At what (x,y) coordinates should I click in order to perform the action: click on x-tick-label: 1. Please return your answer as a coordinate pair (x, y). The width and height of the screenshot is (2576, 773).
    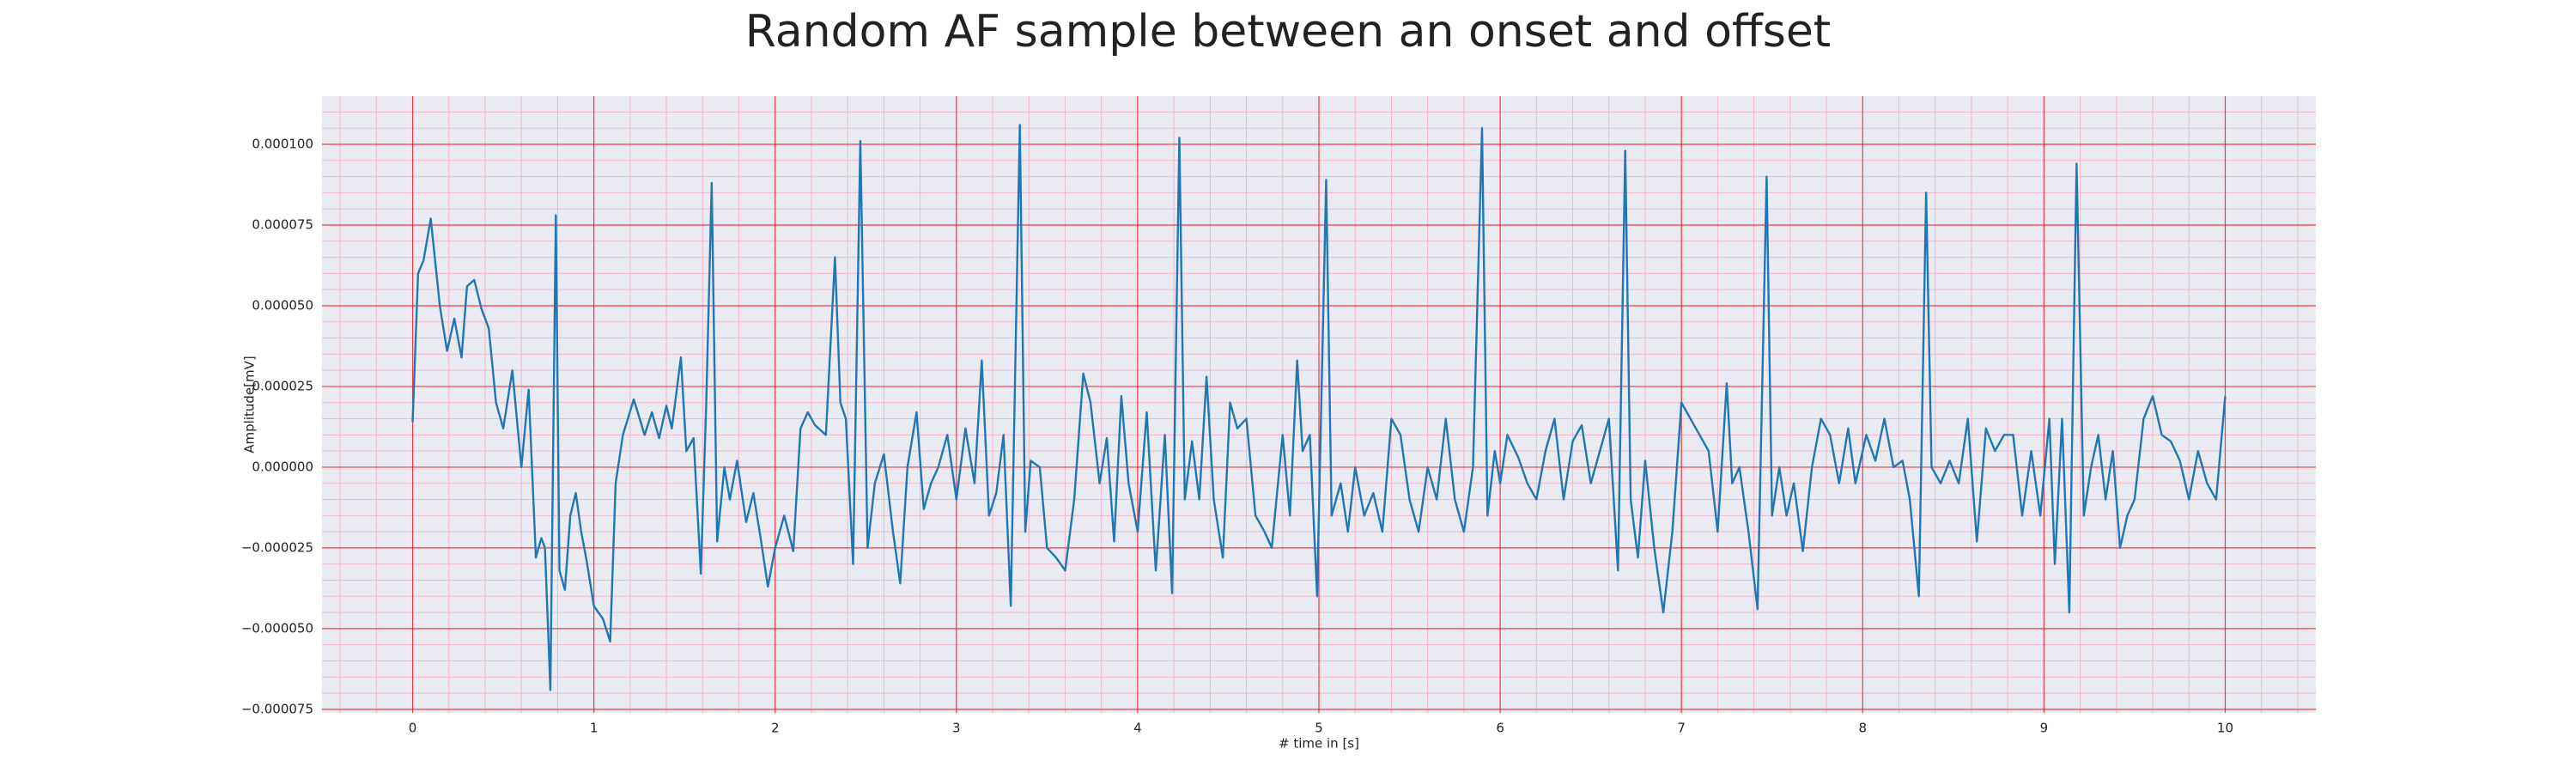
    Looking at the image, I should click on (594, 728).